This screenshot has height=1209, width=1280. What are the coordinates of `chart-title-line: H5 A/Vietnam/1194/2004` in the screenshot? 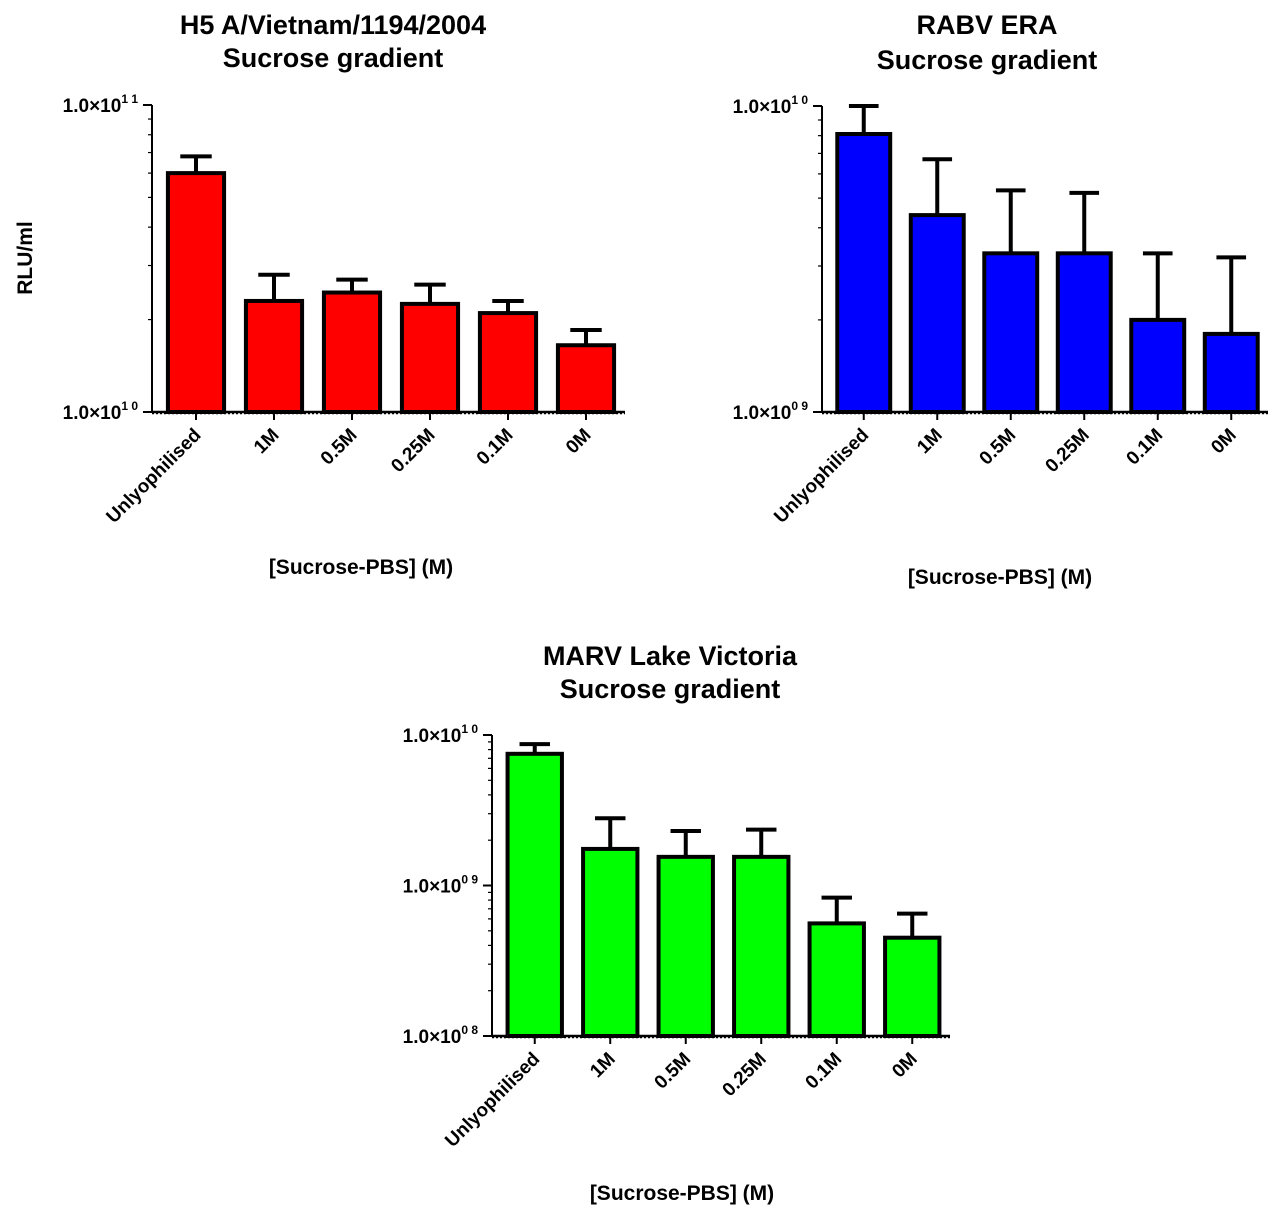 It's located at (333, 25).